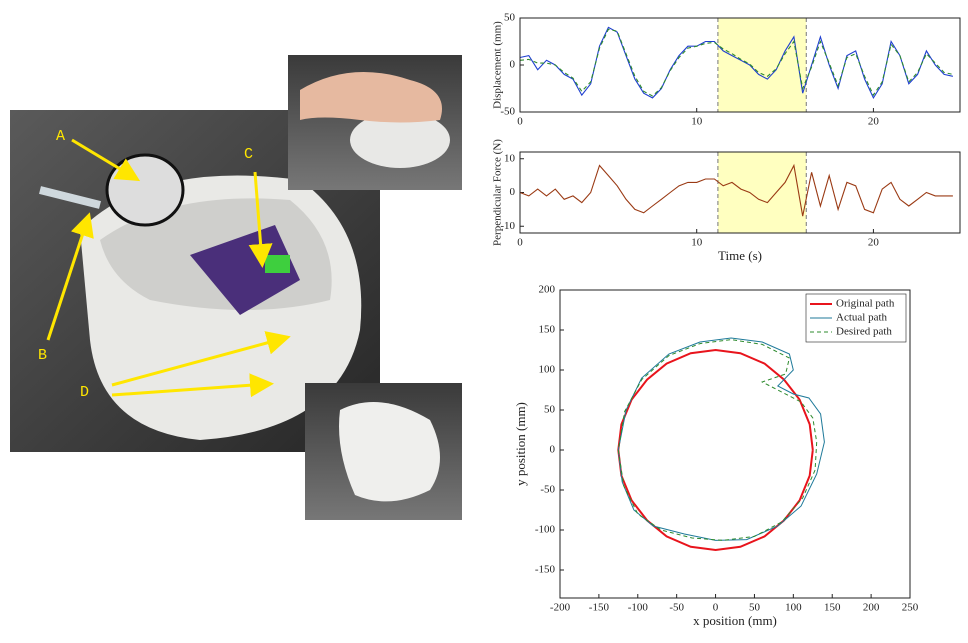  I want to click on legend-label: Desired path, so click(864, 332).